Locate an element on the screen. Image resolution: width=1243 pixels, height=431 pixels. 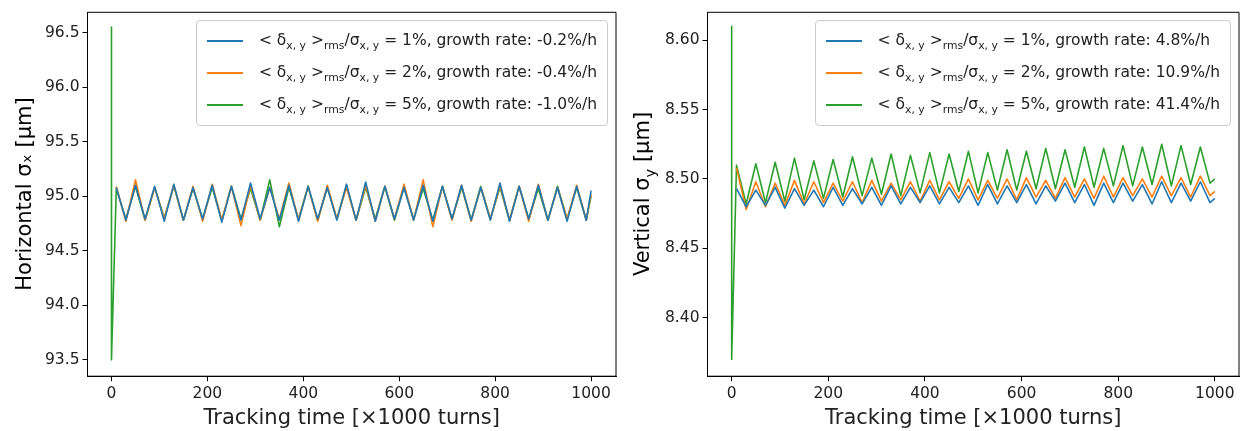
y-tick-label: 95.5 is located at coordinates (62, 140).